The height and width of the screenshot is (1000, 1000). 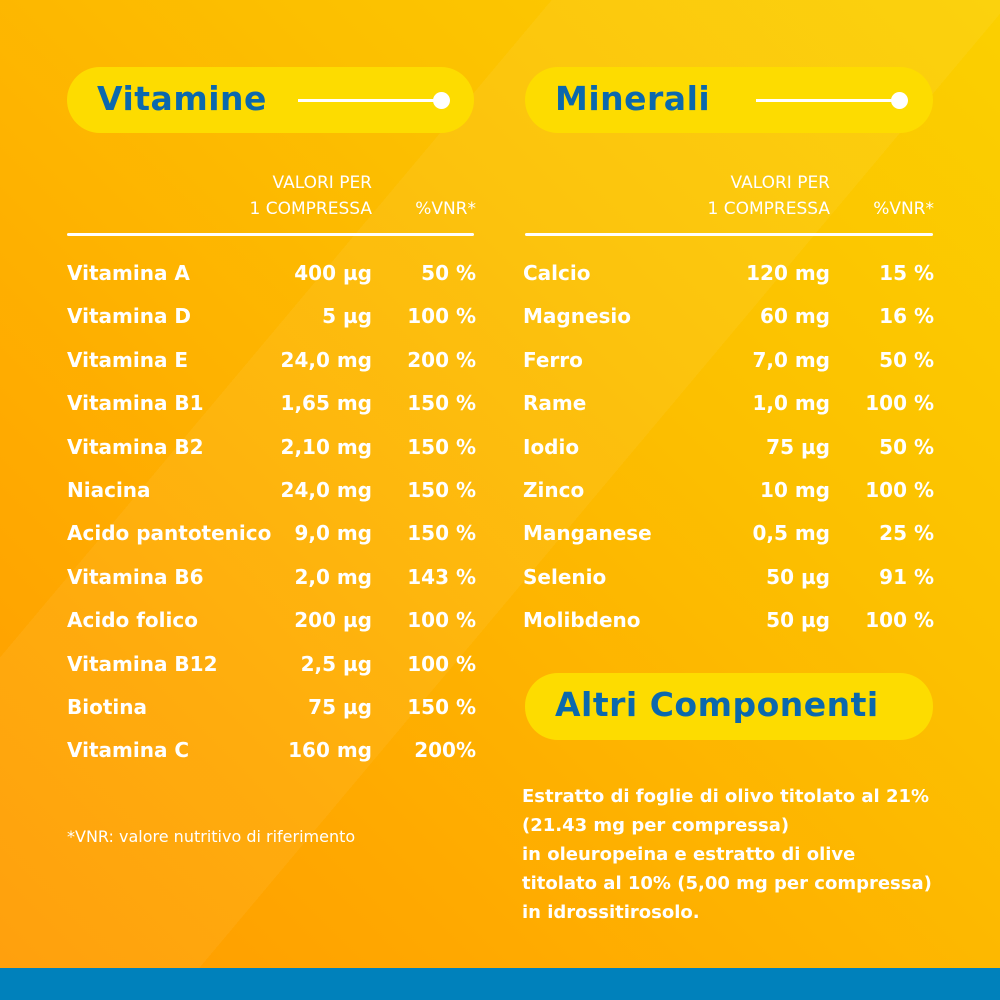 I want to click on nutrient-vnr: 143 %, so click(x=441, y=576).